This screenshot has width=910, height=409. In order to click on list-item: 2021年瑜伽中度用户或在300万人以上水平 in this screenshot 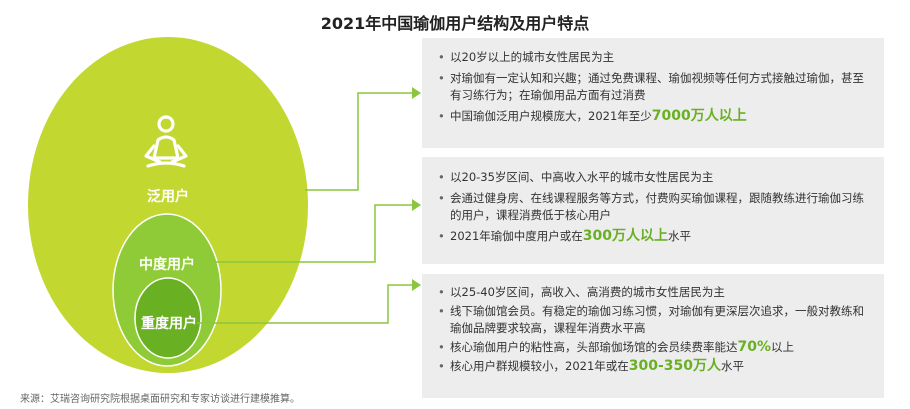, I will do `click(656, 236)`.